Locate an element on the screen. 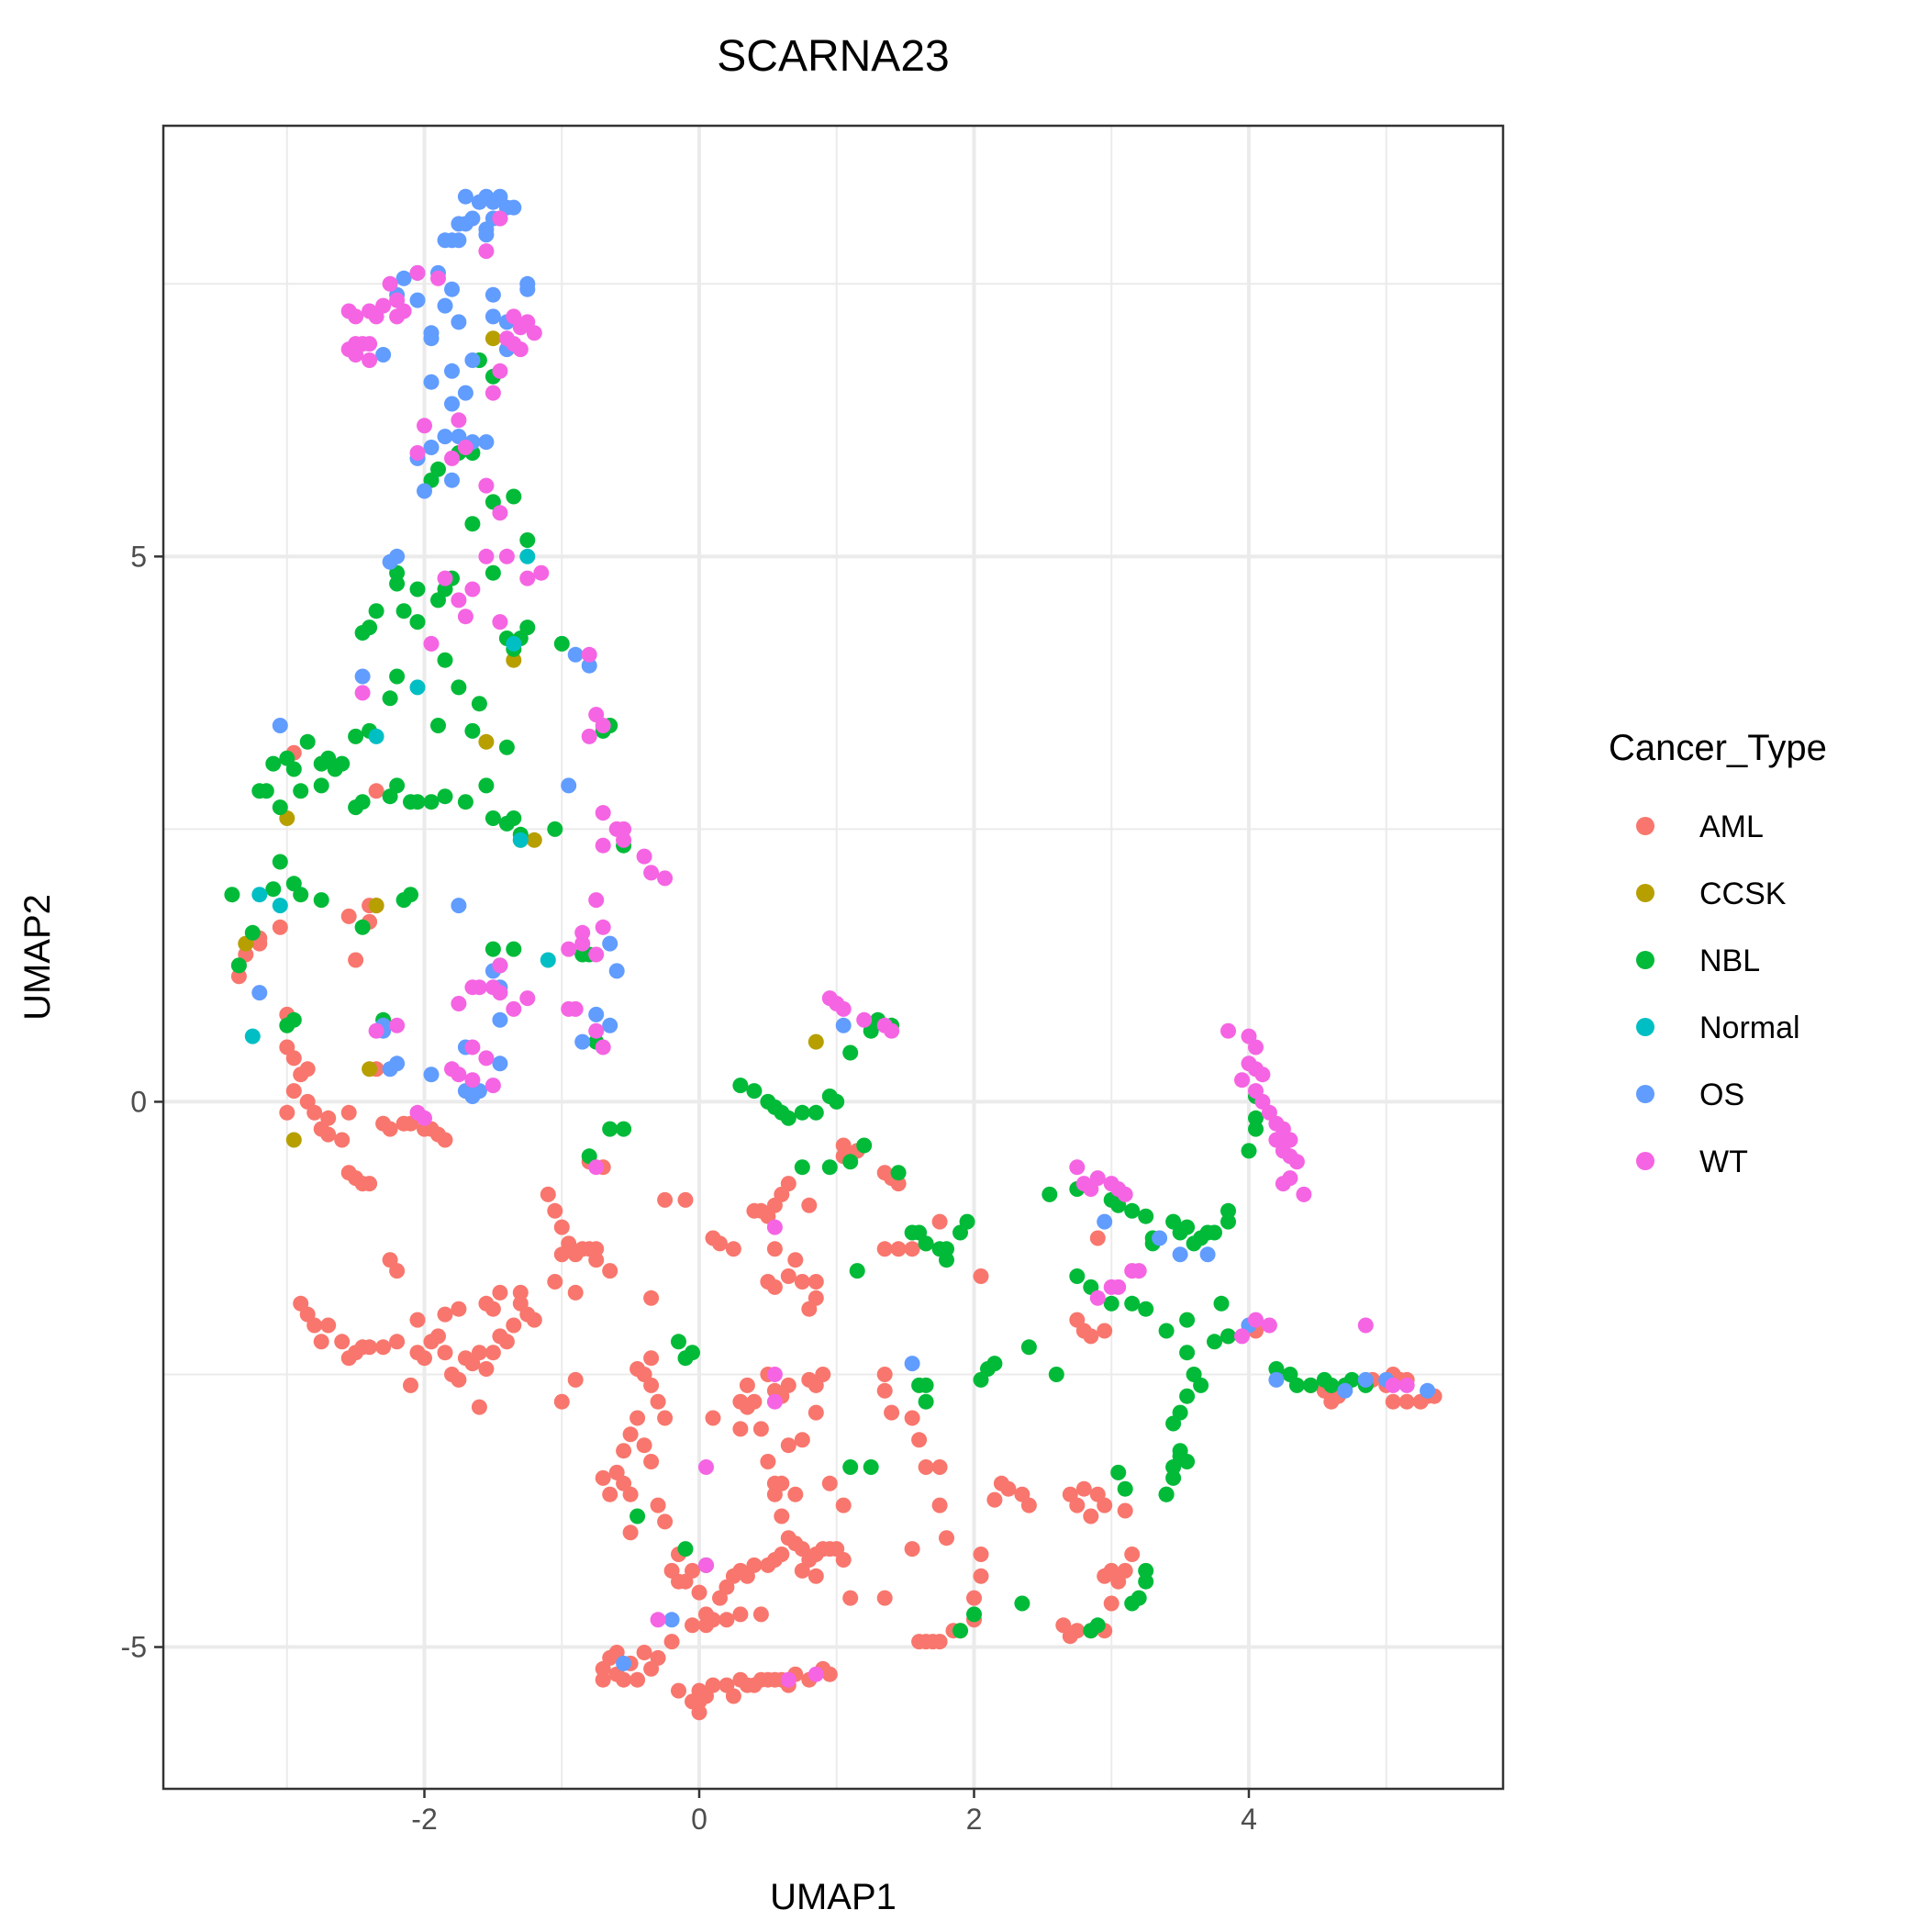  legend: Cancer_Type AML CCSK NBL Normal OS WT is located at coordinates (1718, 953).